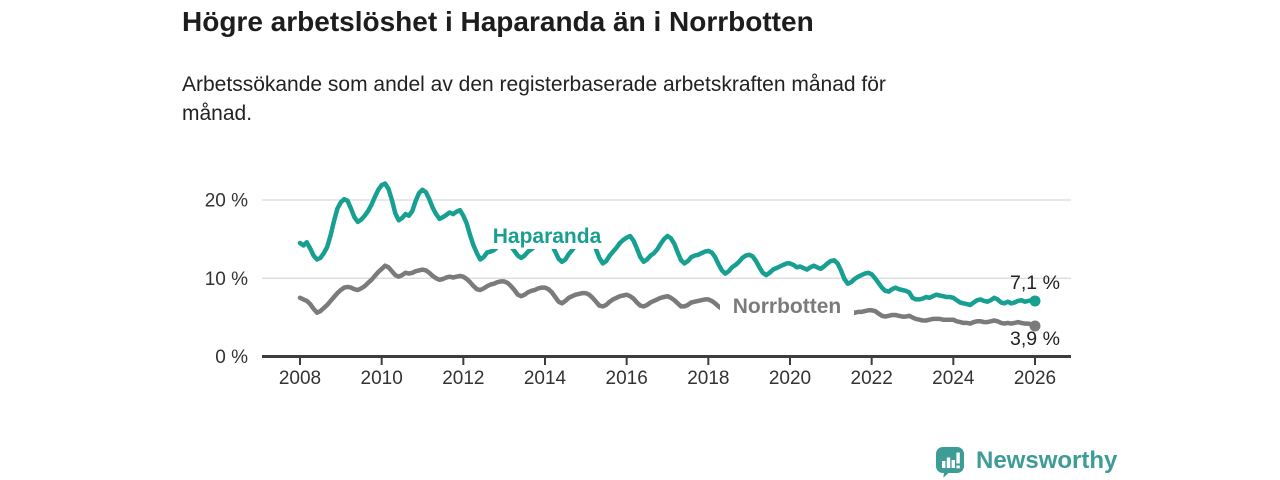 Image resolution: width=1280 pixels, height=480 pixels. I want to click on x-tick-label: 2016, so click(627, 378).